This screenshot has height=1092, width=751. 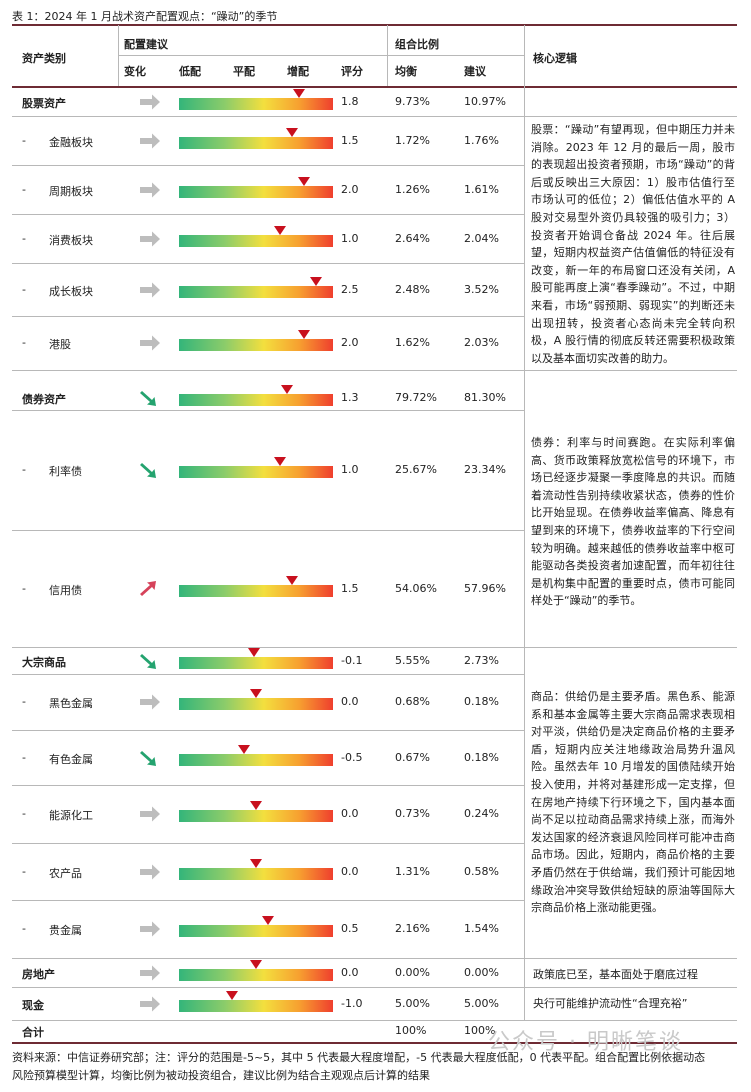 I want to click on balanced-ratio: 2.16%, so click(x=412, y=928).